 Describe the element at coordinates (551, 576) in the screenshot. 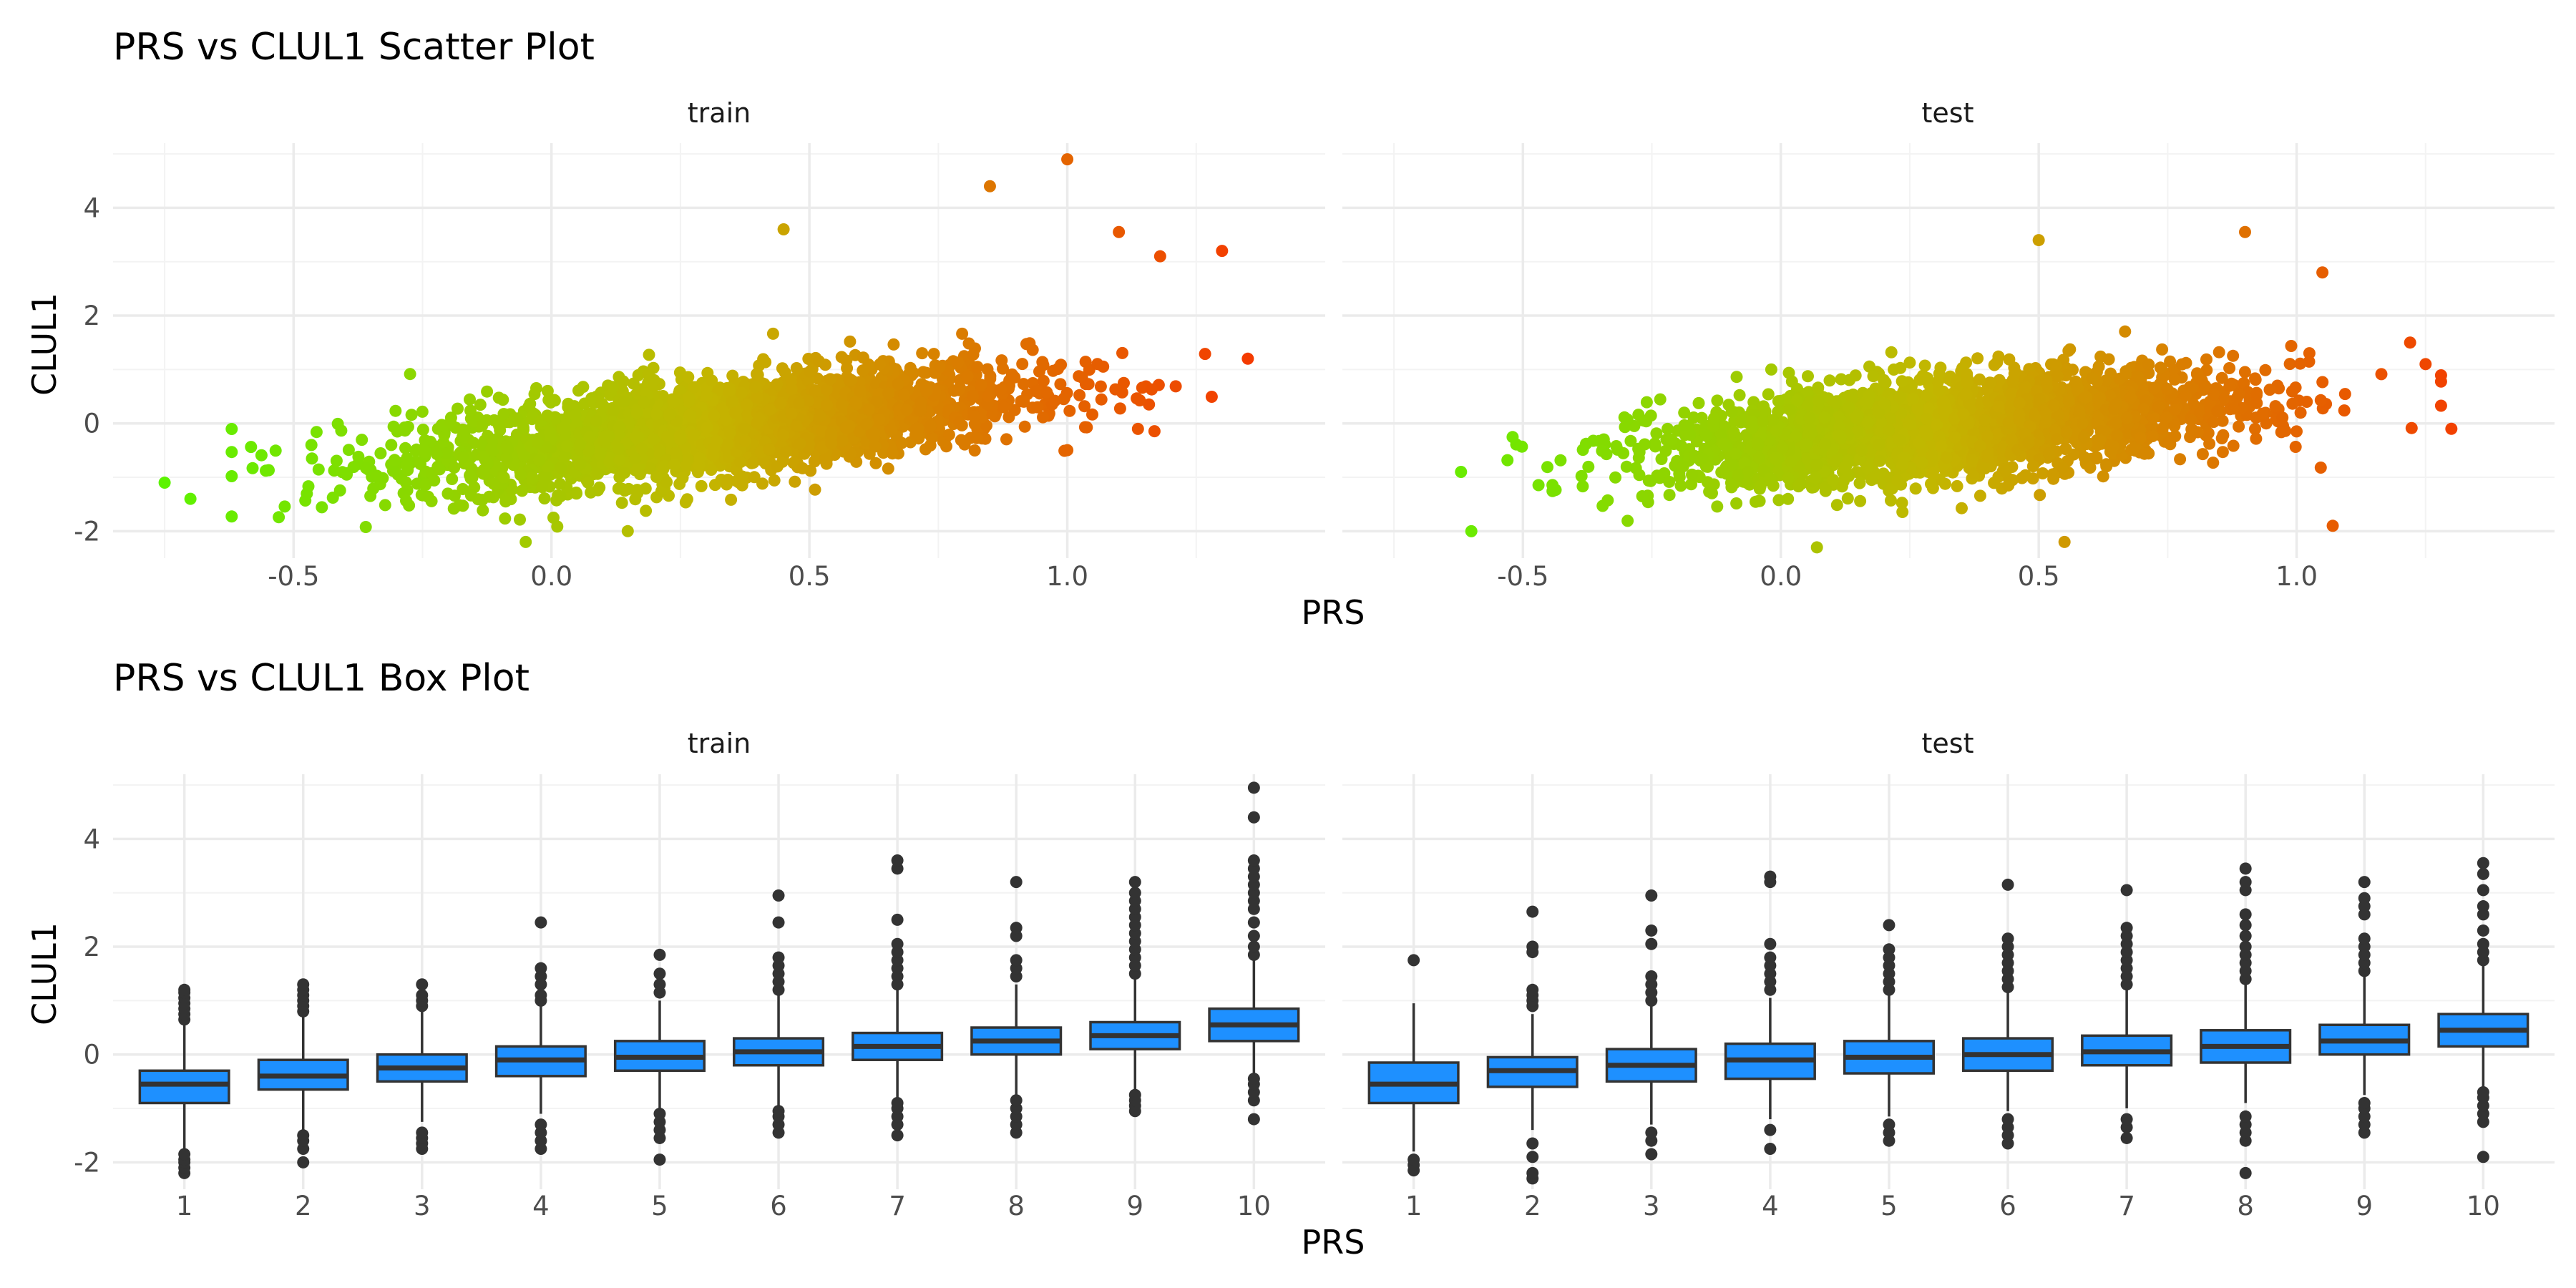

I see `x-tick-label: 0.0` at that location.